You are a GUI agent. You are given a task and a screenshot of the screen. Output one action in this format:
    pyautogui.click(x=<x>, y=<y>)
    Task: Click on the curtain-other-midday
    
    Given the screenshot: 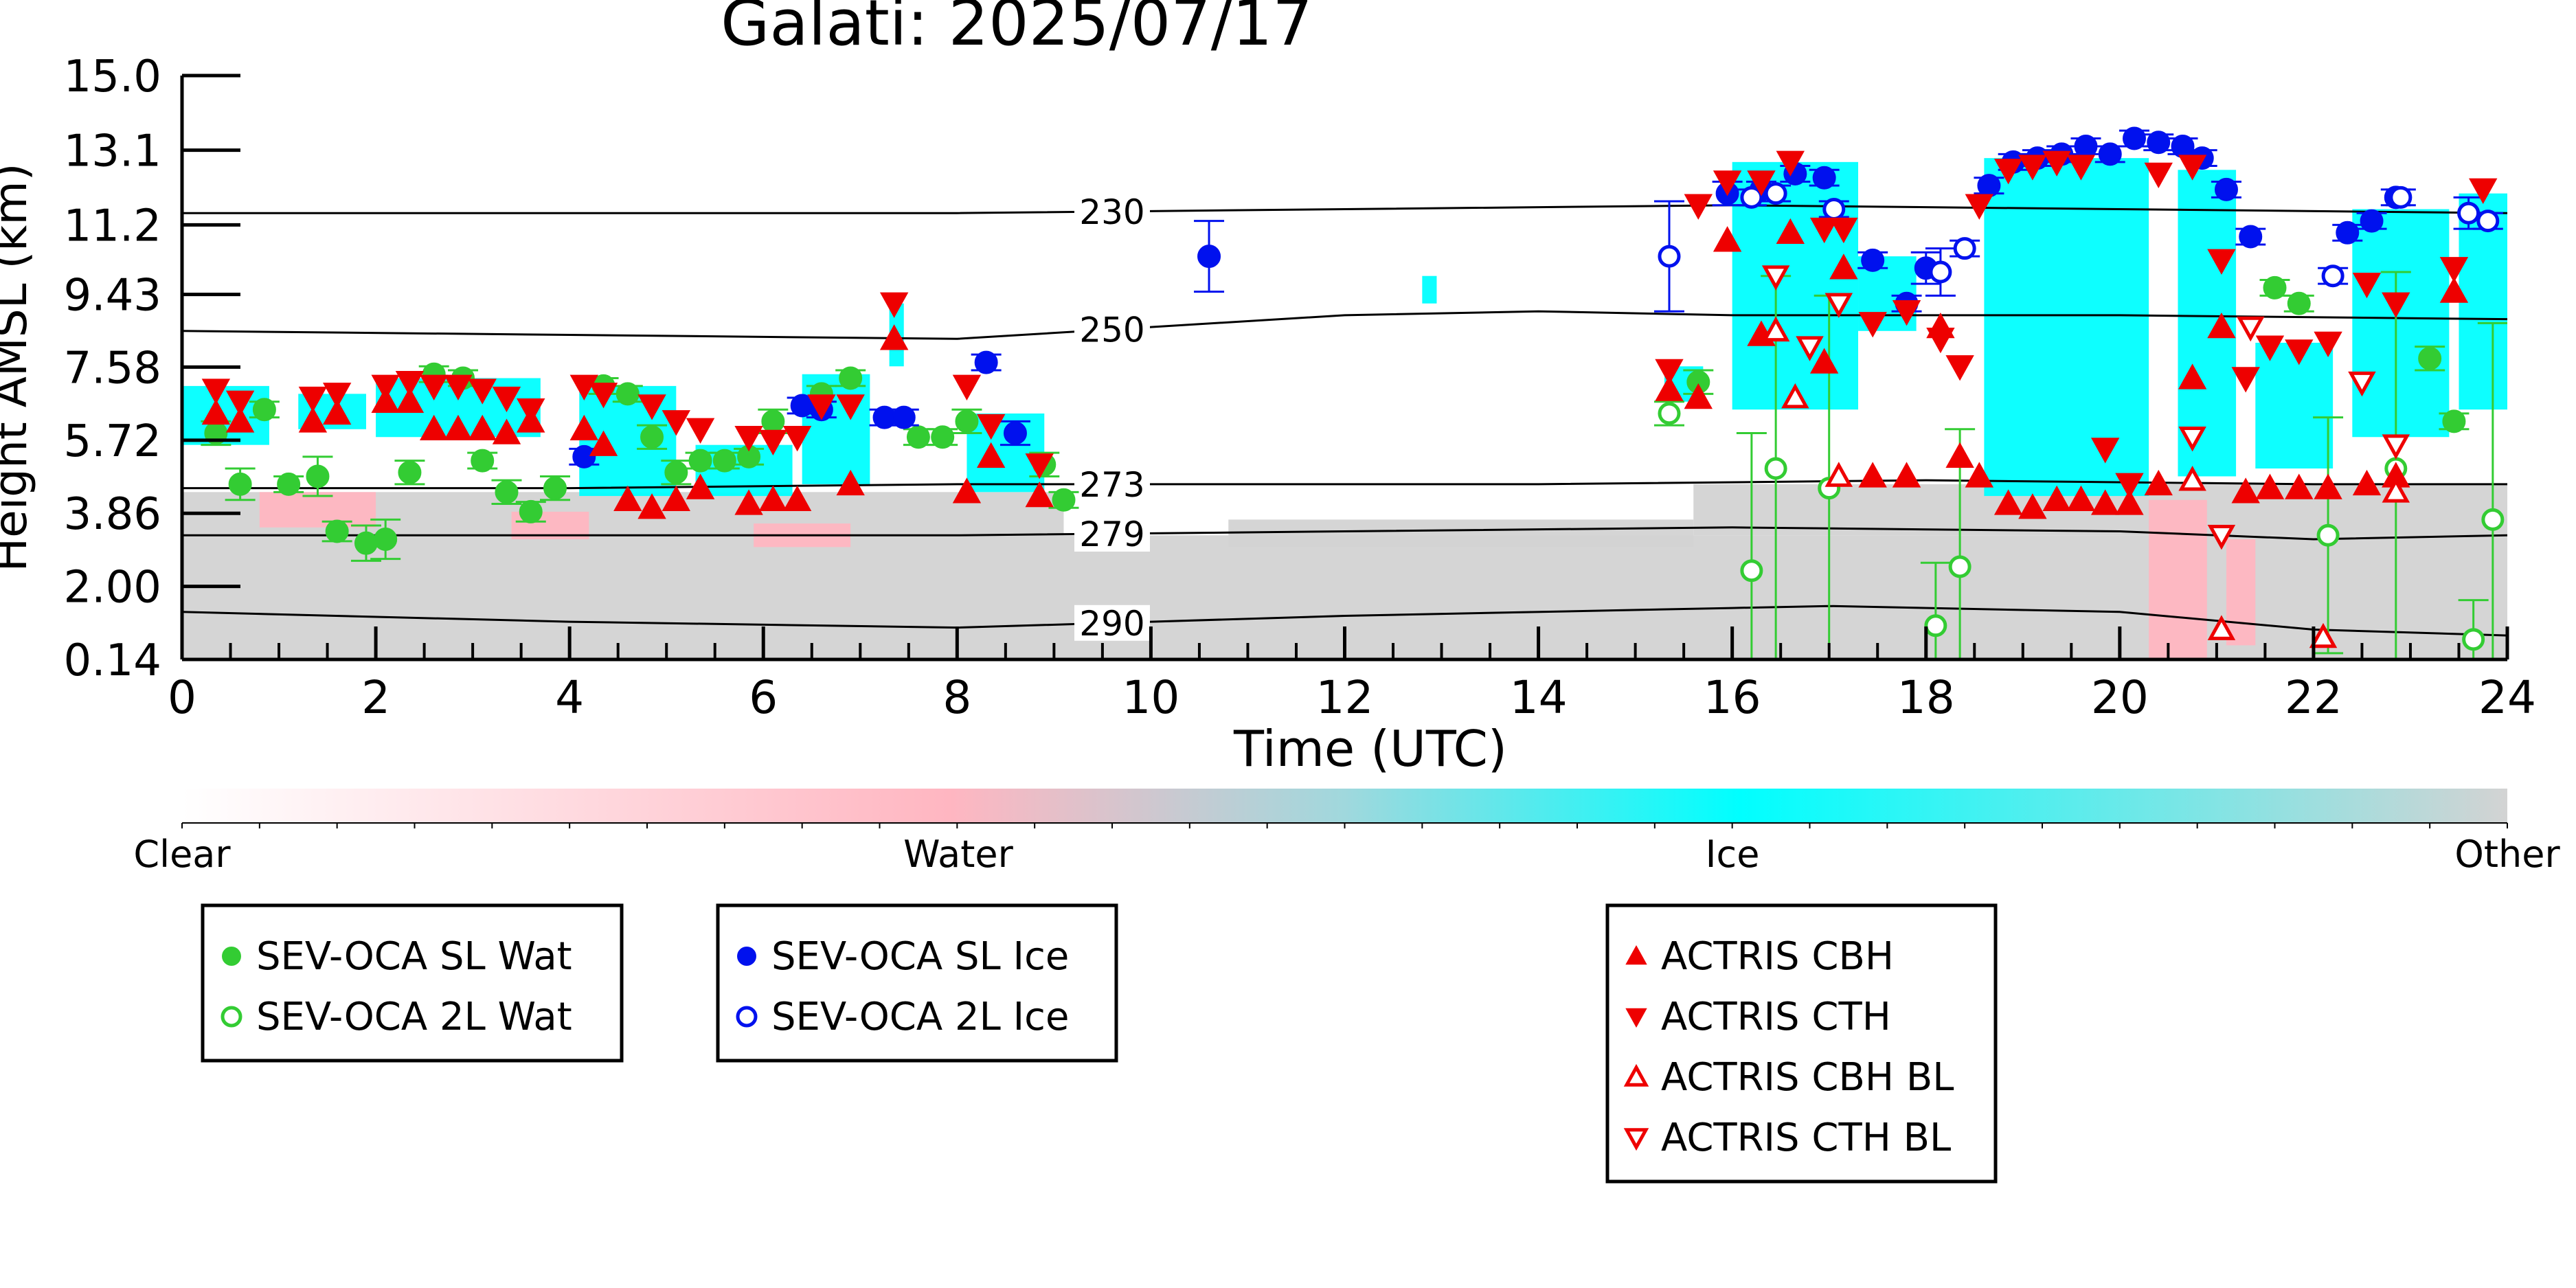 What is the action you would take?
    pyautogui.click(x=1461, y=533)
    